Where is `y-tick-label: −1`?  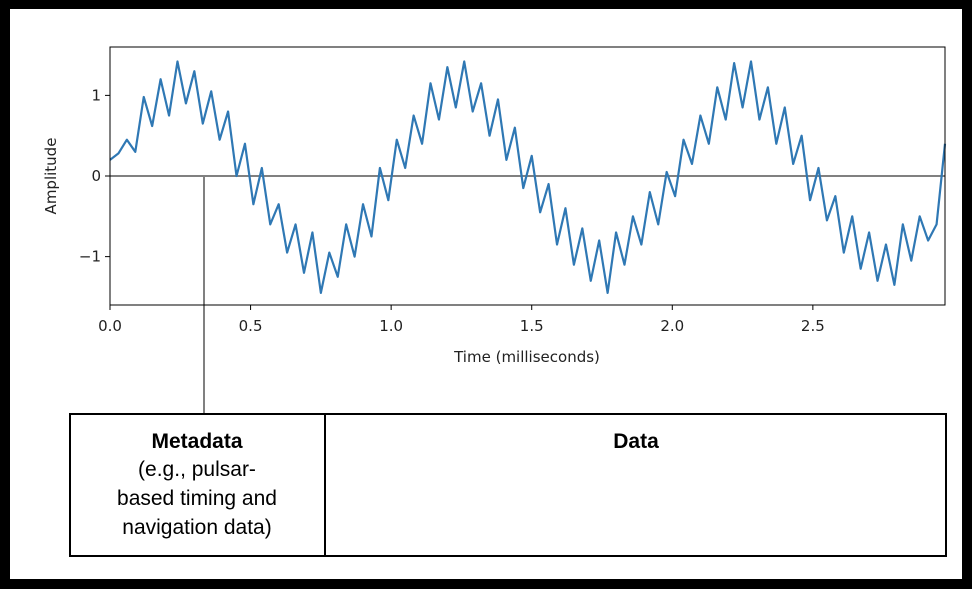
y-tick-label: −1 is located at coordinates (90, 257).